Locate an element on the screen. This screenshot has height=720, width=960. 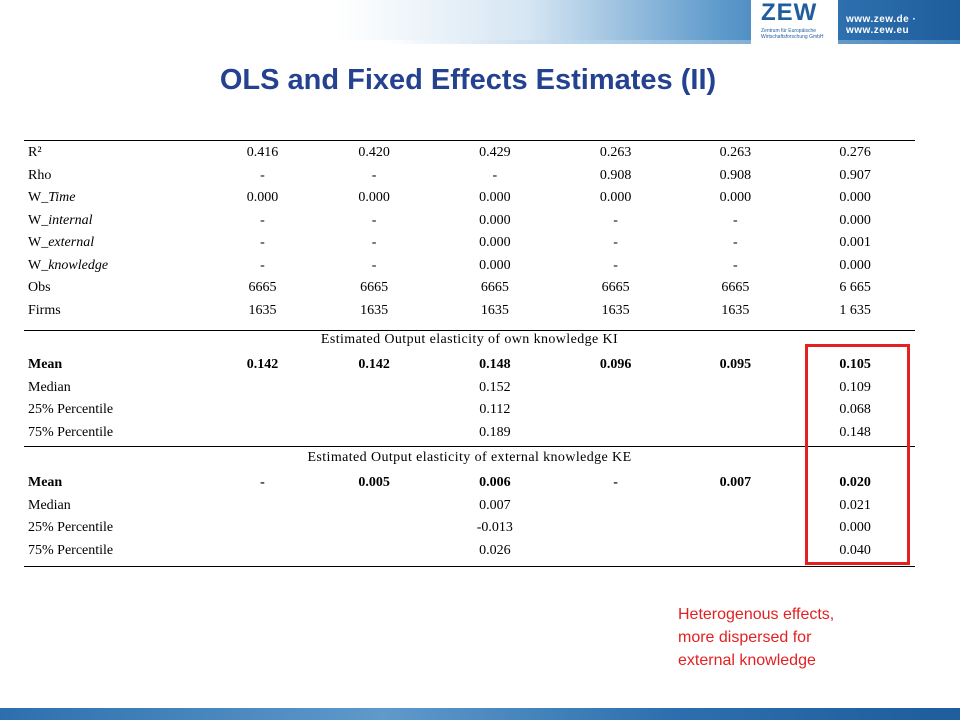
table-row: W_internal - - 0.000 - - 0.000 is located at coordinates (469, 221).